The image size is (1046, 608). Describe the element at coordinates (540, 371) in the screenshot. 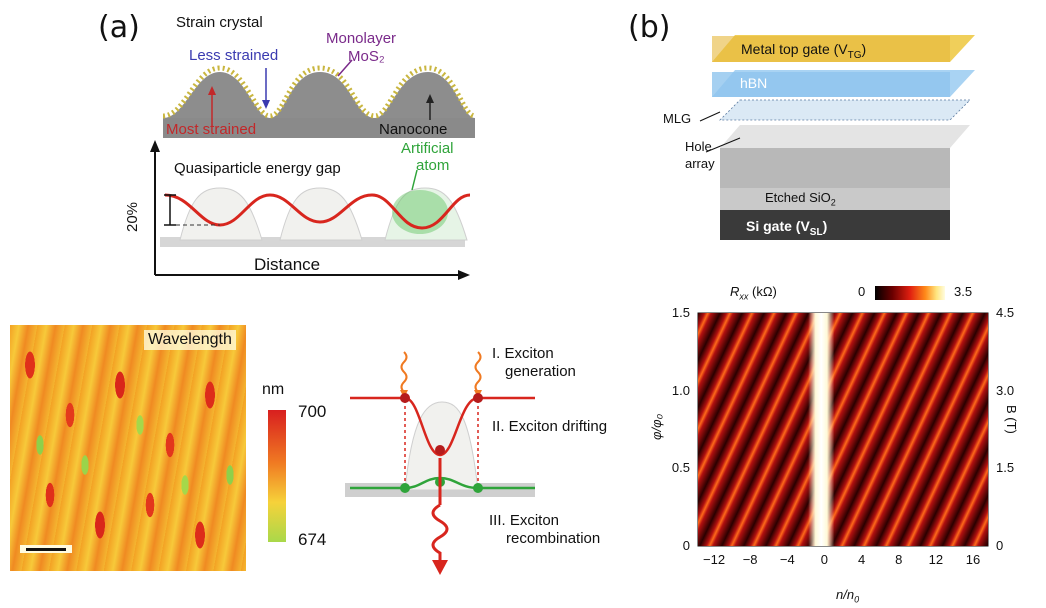

I see `exciton-step1-line2: generation` at that location.